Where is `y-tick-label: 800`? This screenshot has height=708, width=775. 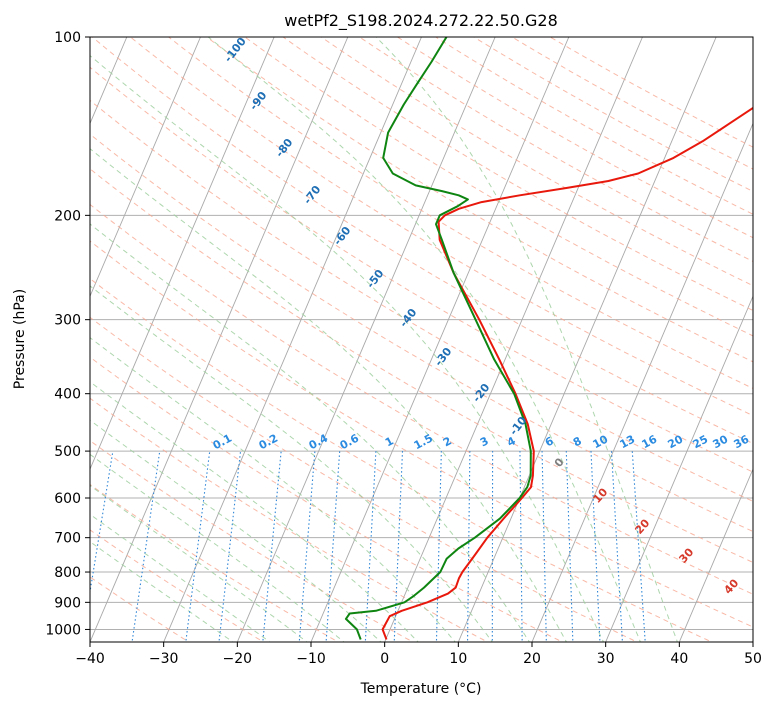 y-tick-label: 800 is located at coordinates (67, 573).